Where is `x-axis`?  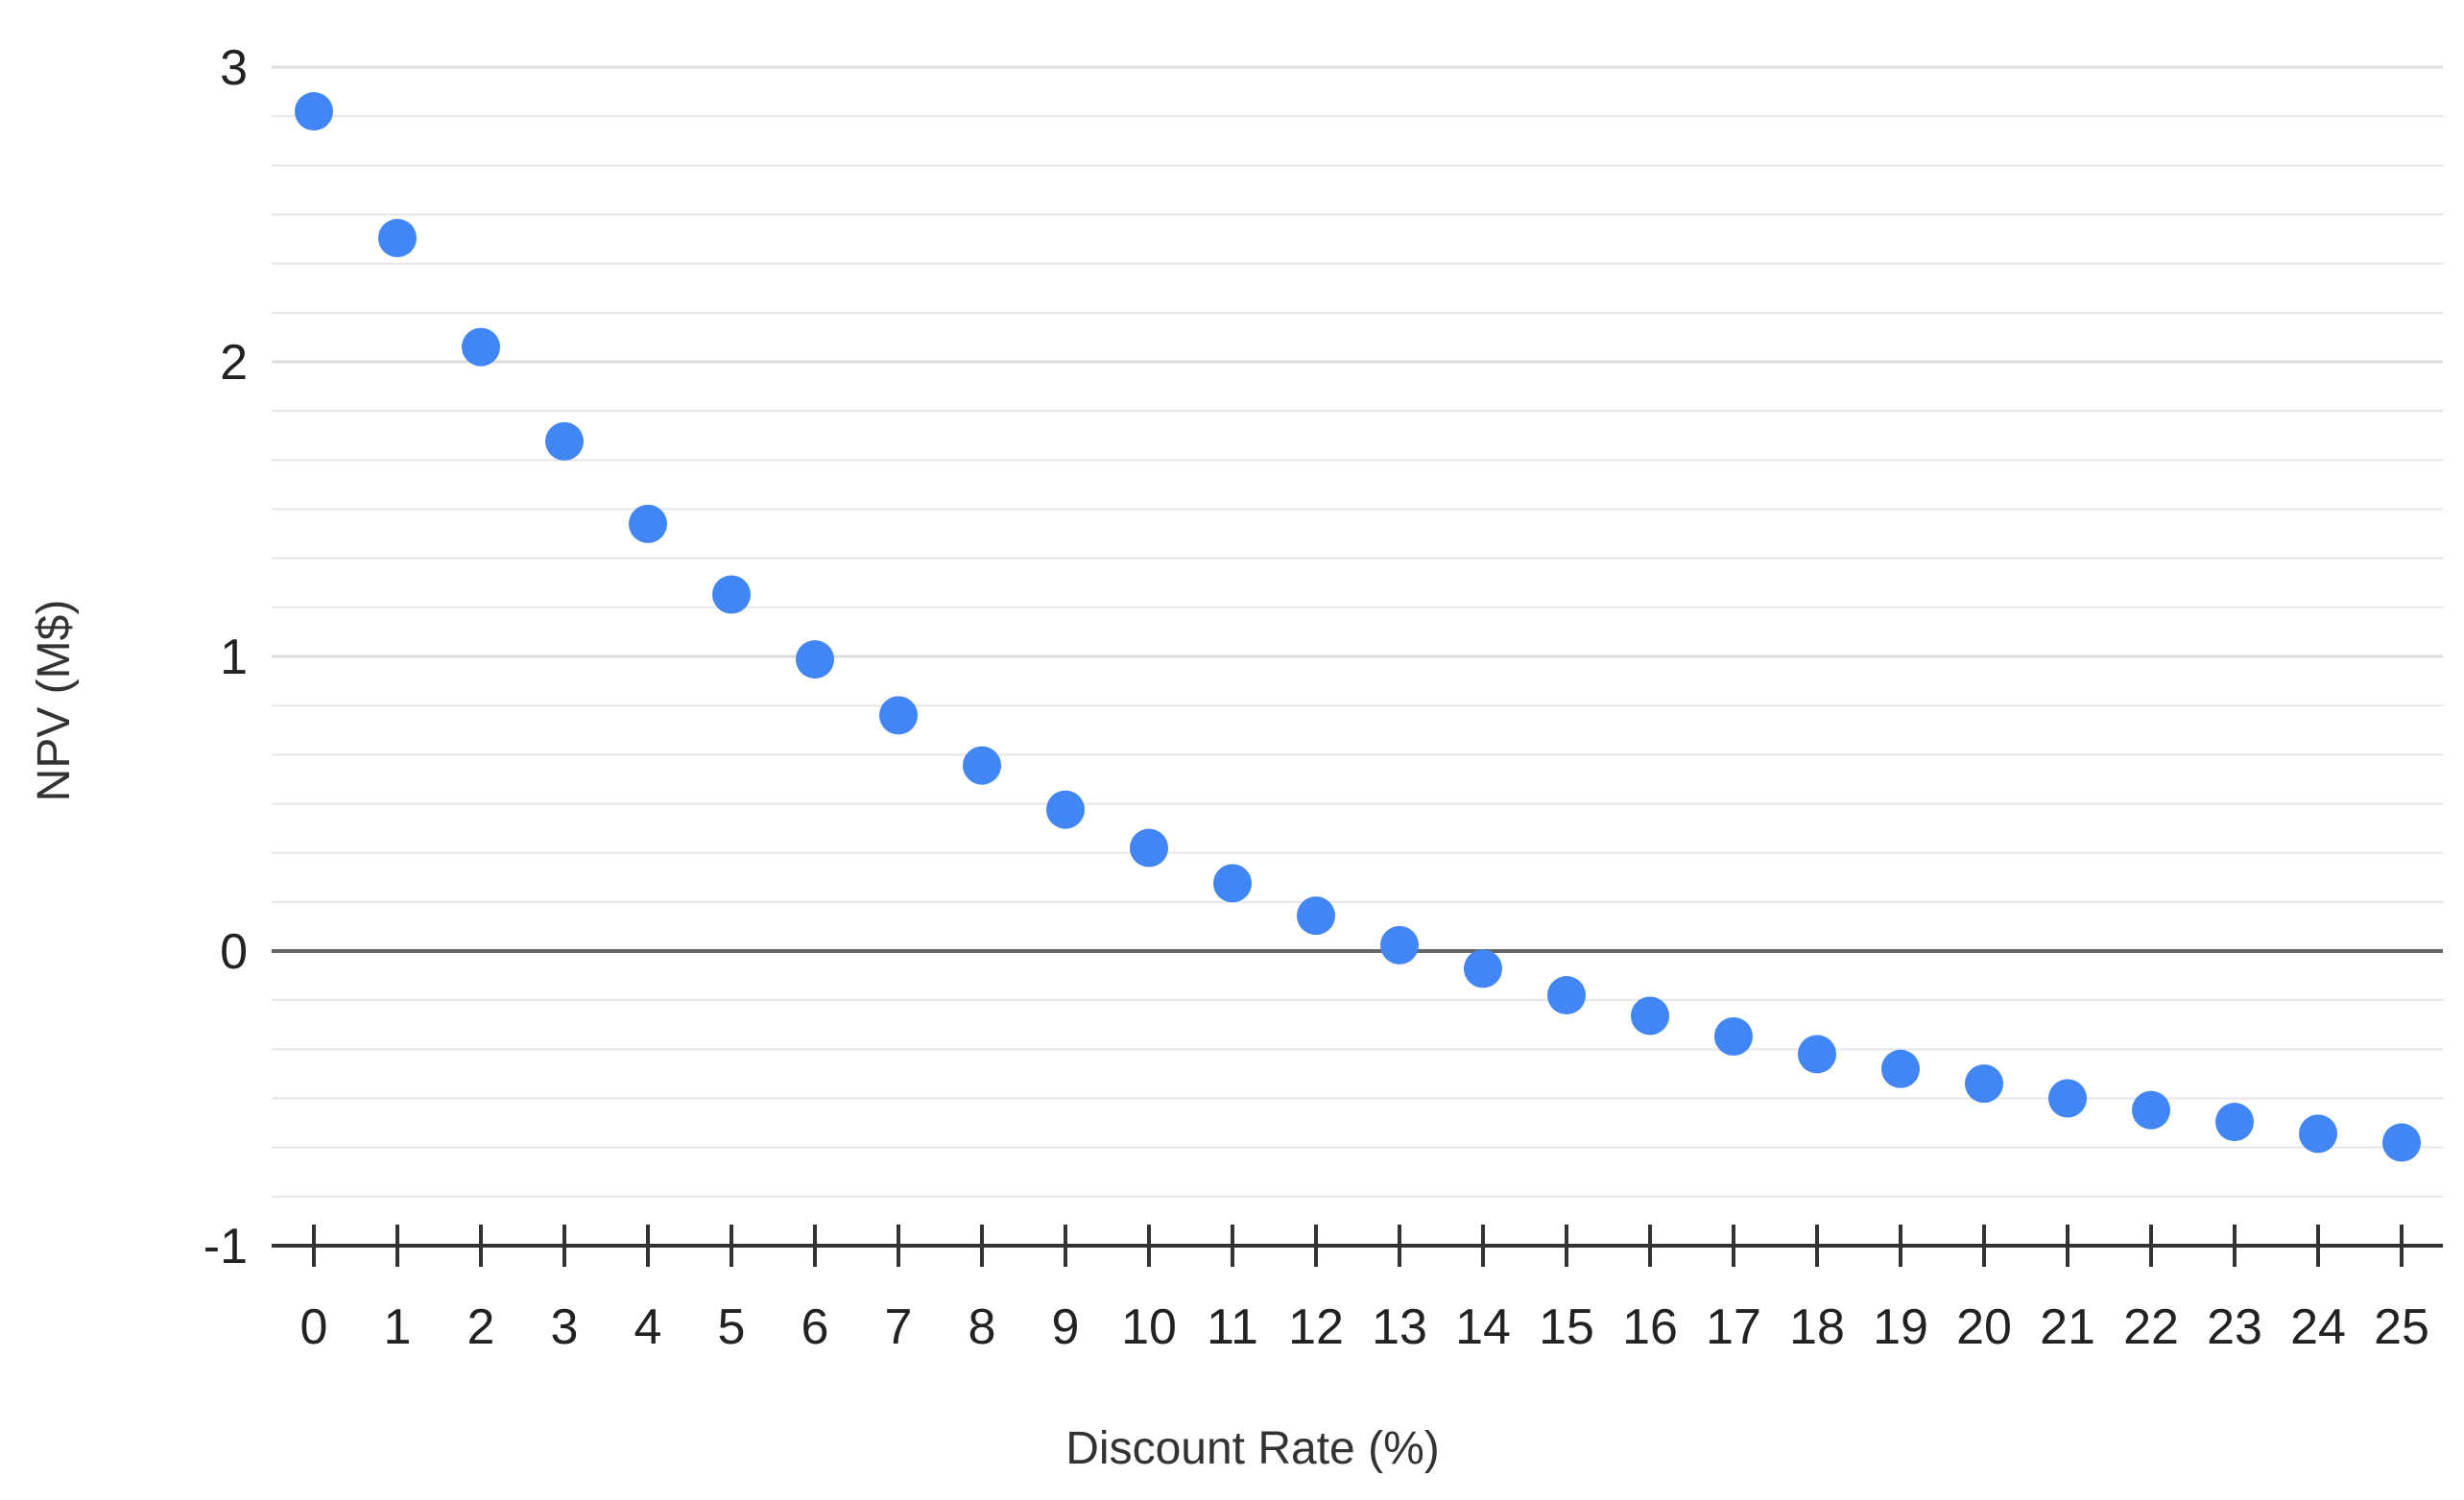
x-axis is located at coordinates (1357, 1246).